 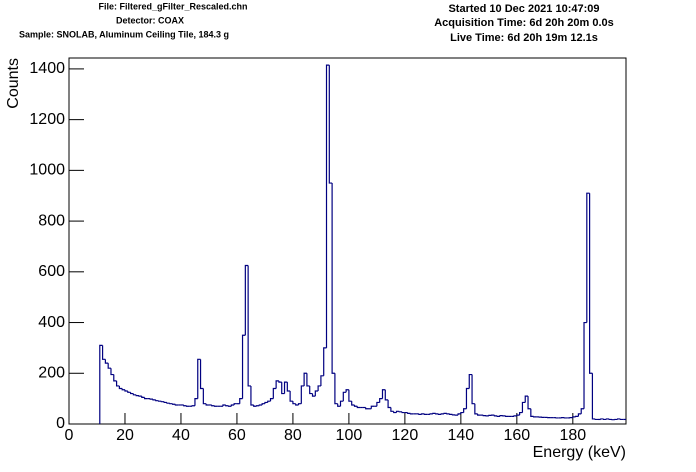 I want to click on file-label: File: Filtered_gFilter_Rescaled.chn, so click(x=172, y=6).